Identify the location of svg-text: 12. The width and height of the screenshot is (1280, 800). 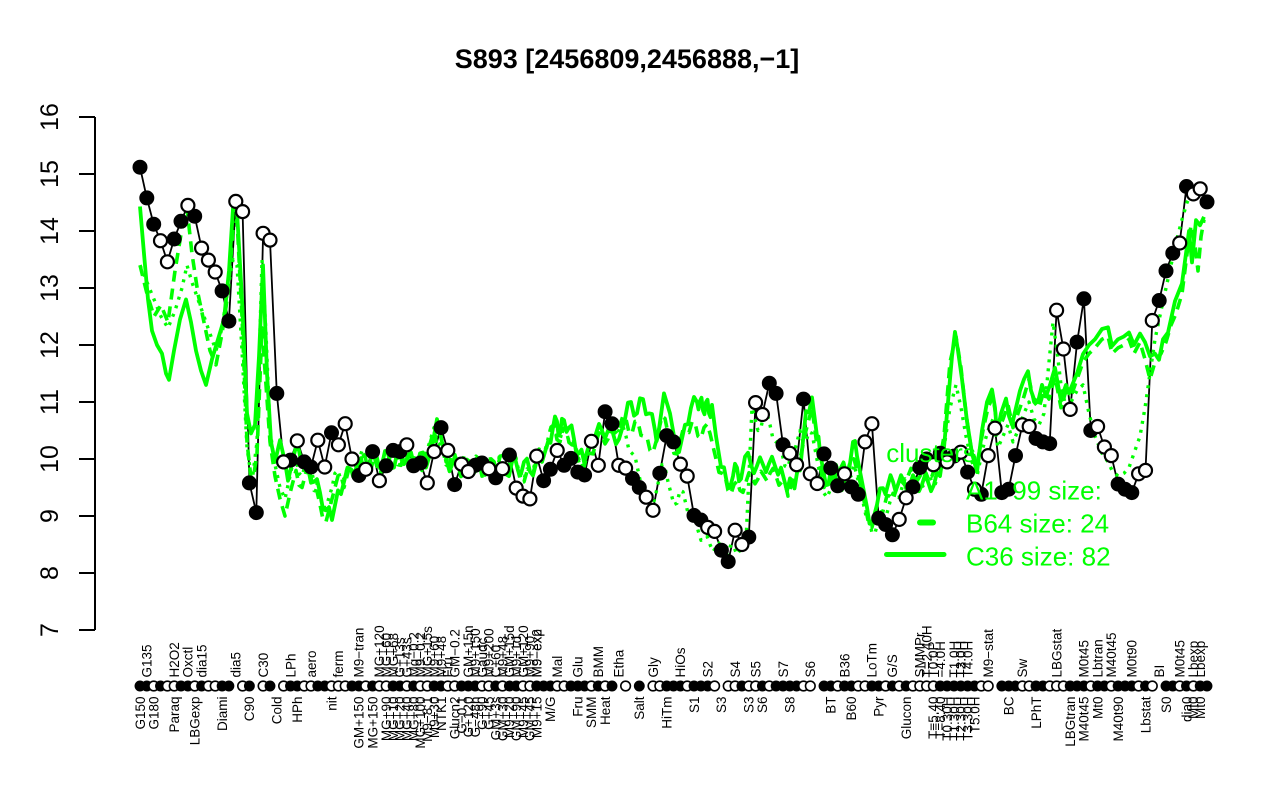
(50, 345).